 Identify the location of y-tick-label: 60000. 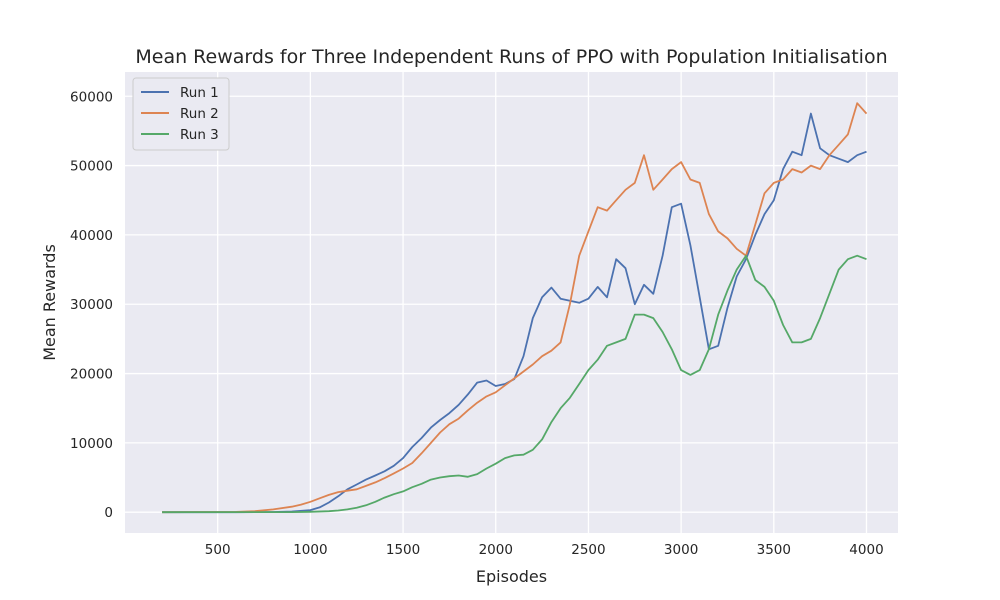
(91, 97).